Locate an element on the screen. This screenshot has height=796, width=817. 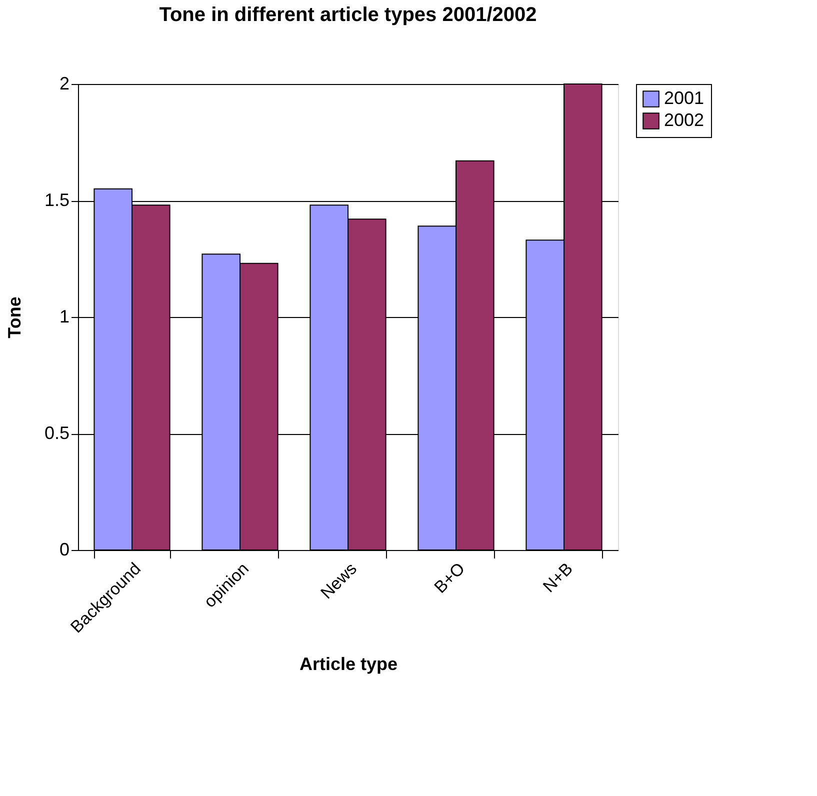
y-tick-label: 0.5 is located at coordinates (57, 433).